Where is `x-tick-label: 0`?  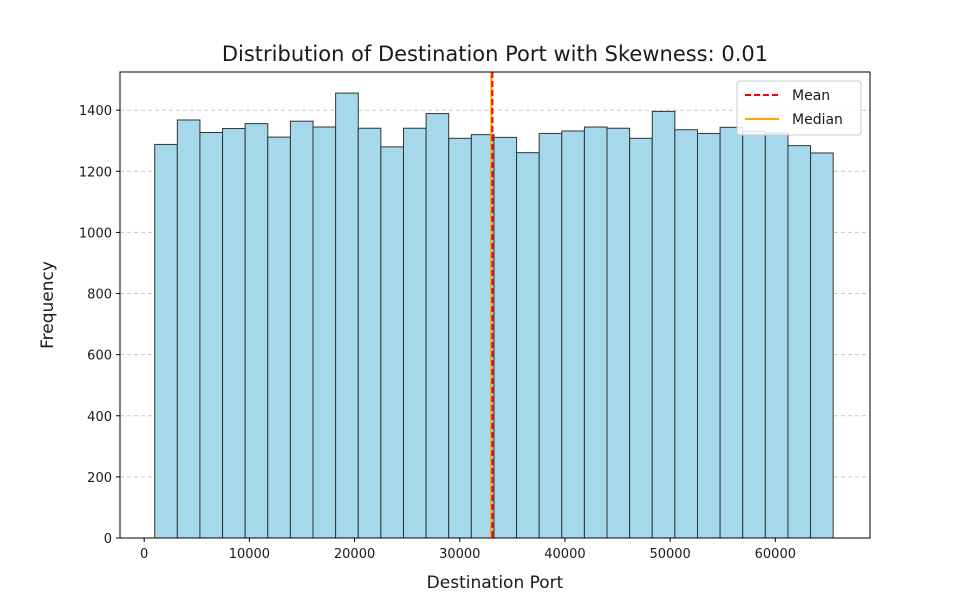 x-tick-label: 0 is located at coordinates (144, 554).